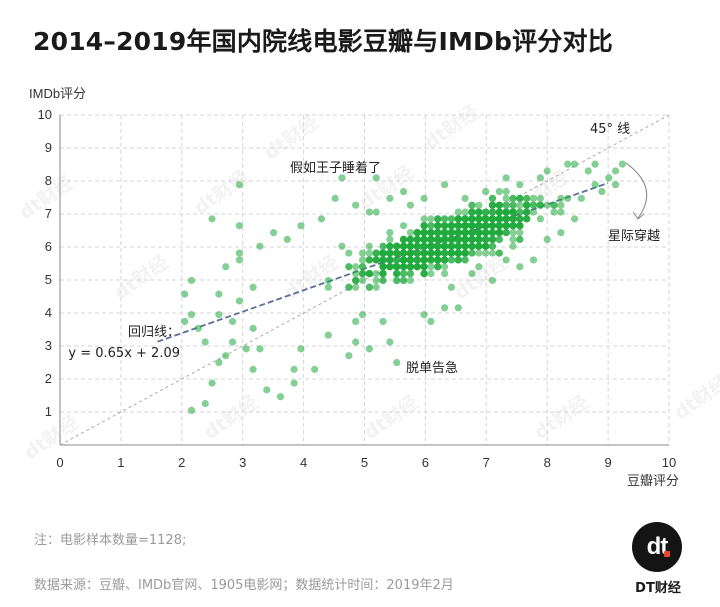 This screenshot has width=720, height=607. I want to click on regression-equation: y = 0.65x + 2.09, so click(124, 353).